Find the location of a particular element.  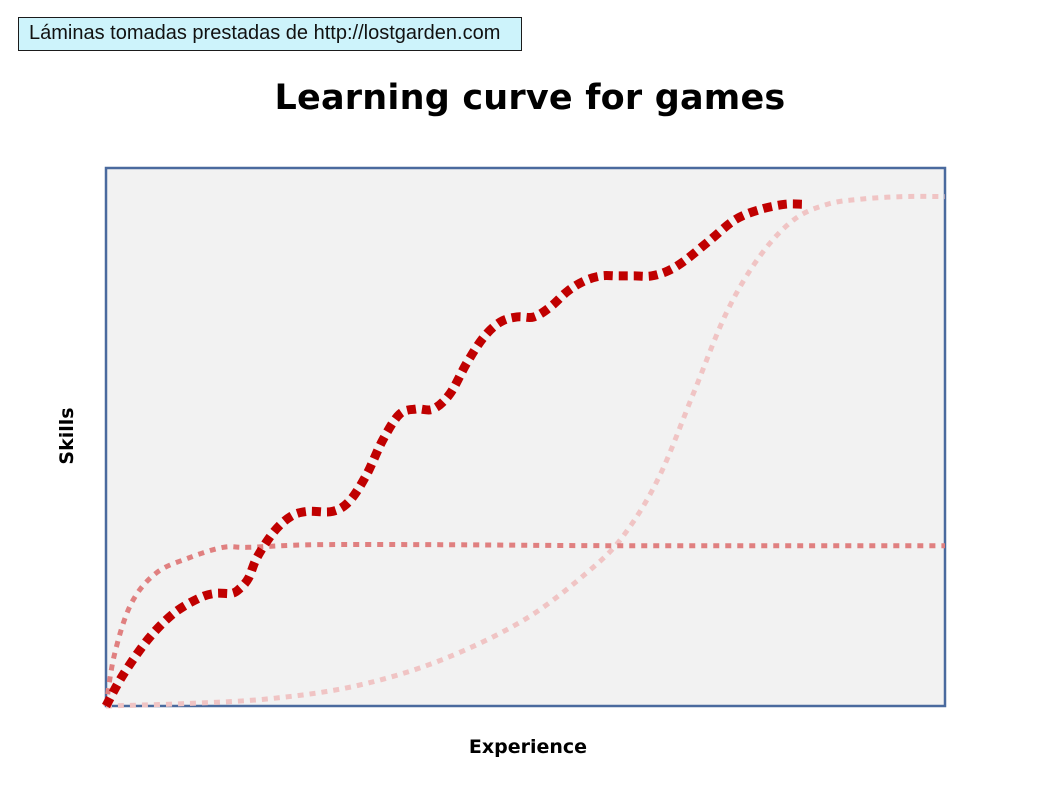

y-axis-label: Skills is located at coordinates (67, 435).